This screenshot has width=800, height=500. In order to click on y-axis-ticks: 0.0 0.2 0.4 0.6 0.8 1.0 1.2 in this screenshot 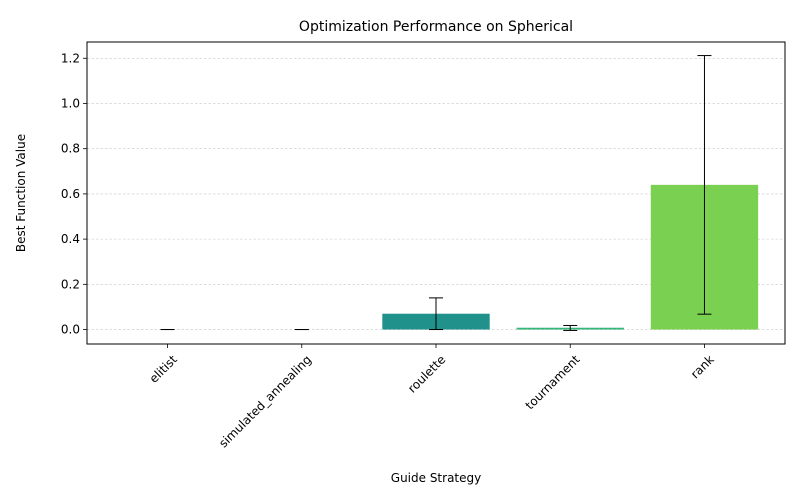, I will do `click(74, 194)`.